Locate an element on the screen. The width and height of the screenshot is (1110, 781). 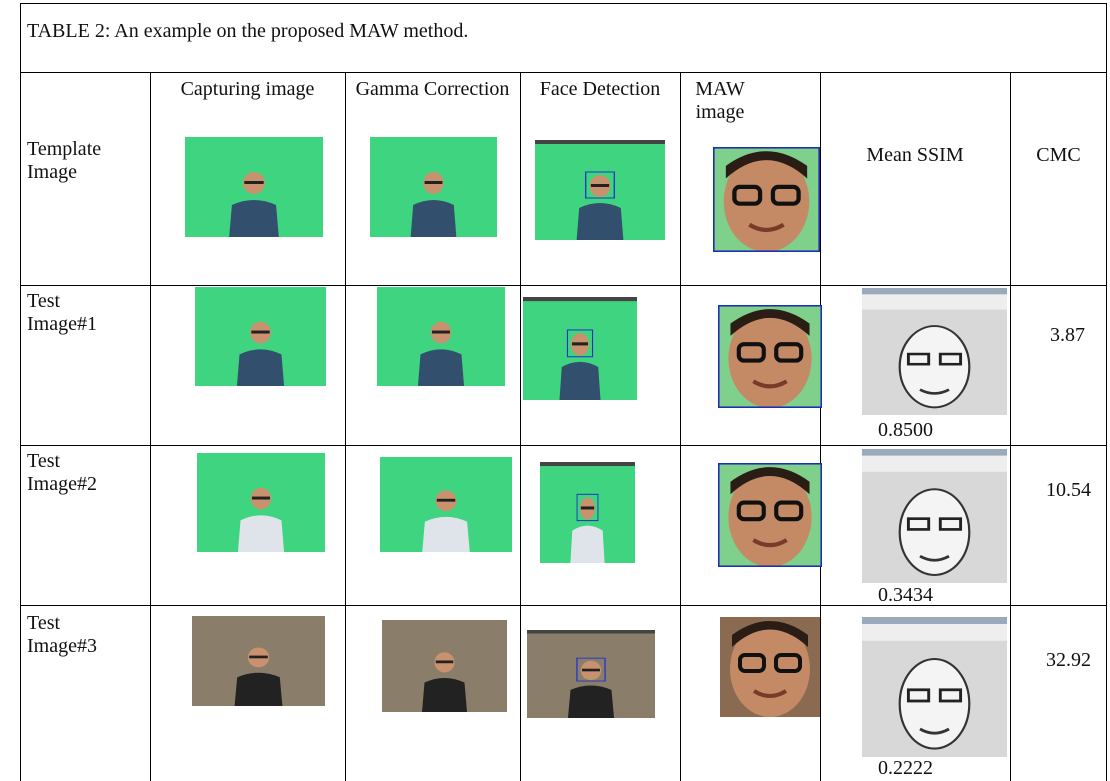
cmc-value: 3.87 is located at coordinates (1067, 335).